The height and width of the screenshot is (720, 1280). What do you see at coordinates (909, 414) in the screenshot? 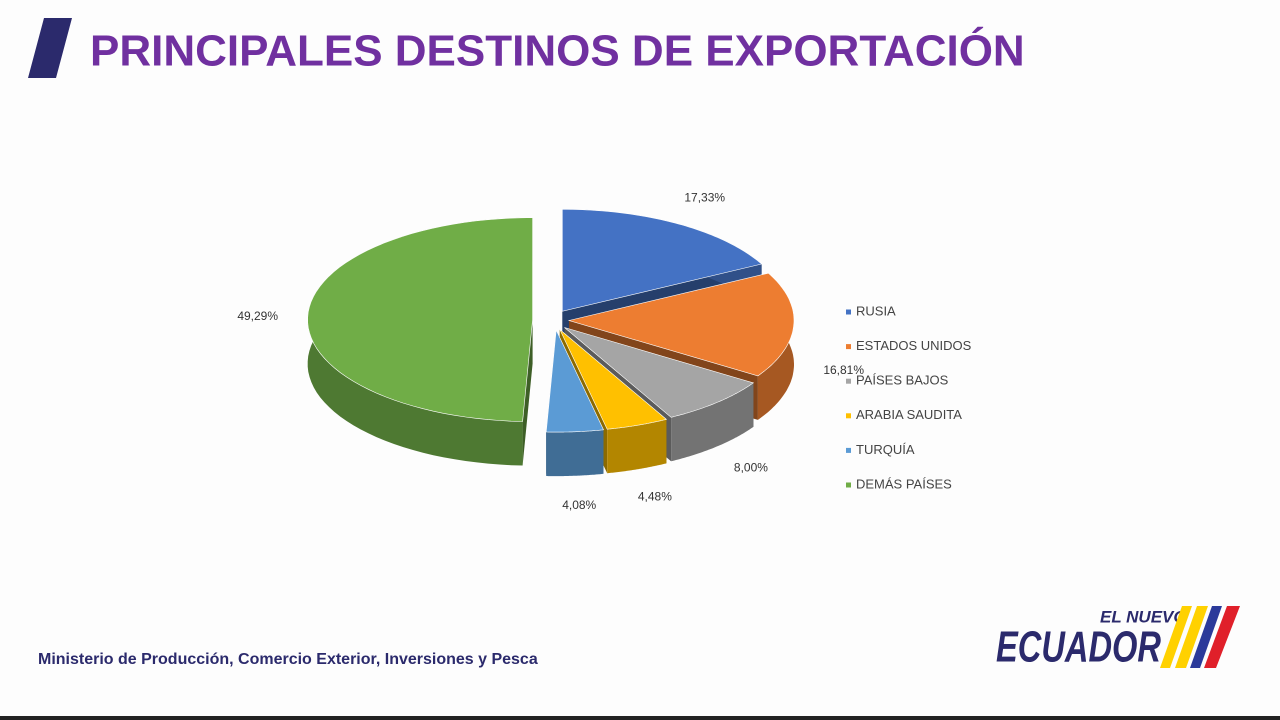
I see `legend-label: ARABIA SAUDITA` at bounding box center [909, 414].